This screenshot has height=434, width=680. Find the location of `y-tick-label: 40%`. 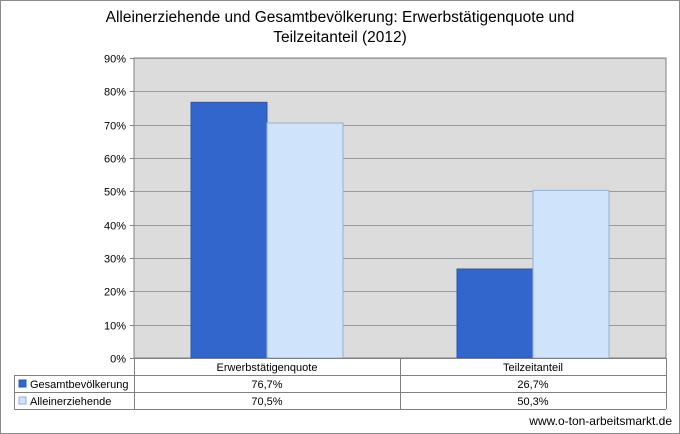

y-tick-label: 40% is located at coordinates (115, 227).